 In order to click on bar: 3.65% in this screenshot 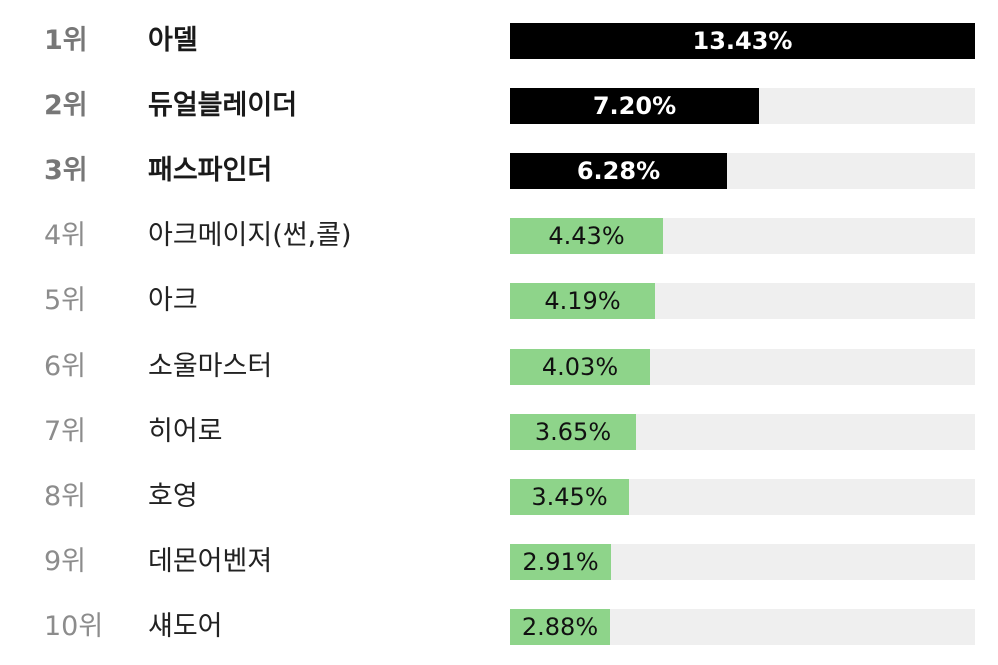, I will do `click(573, 432)`.